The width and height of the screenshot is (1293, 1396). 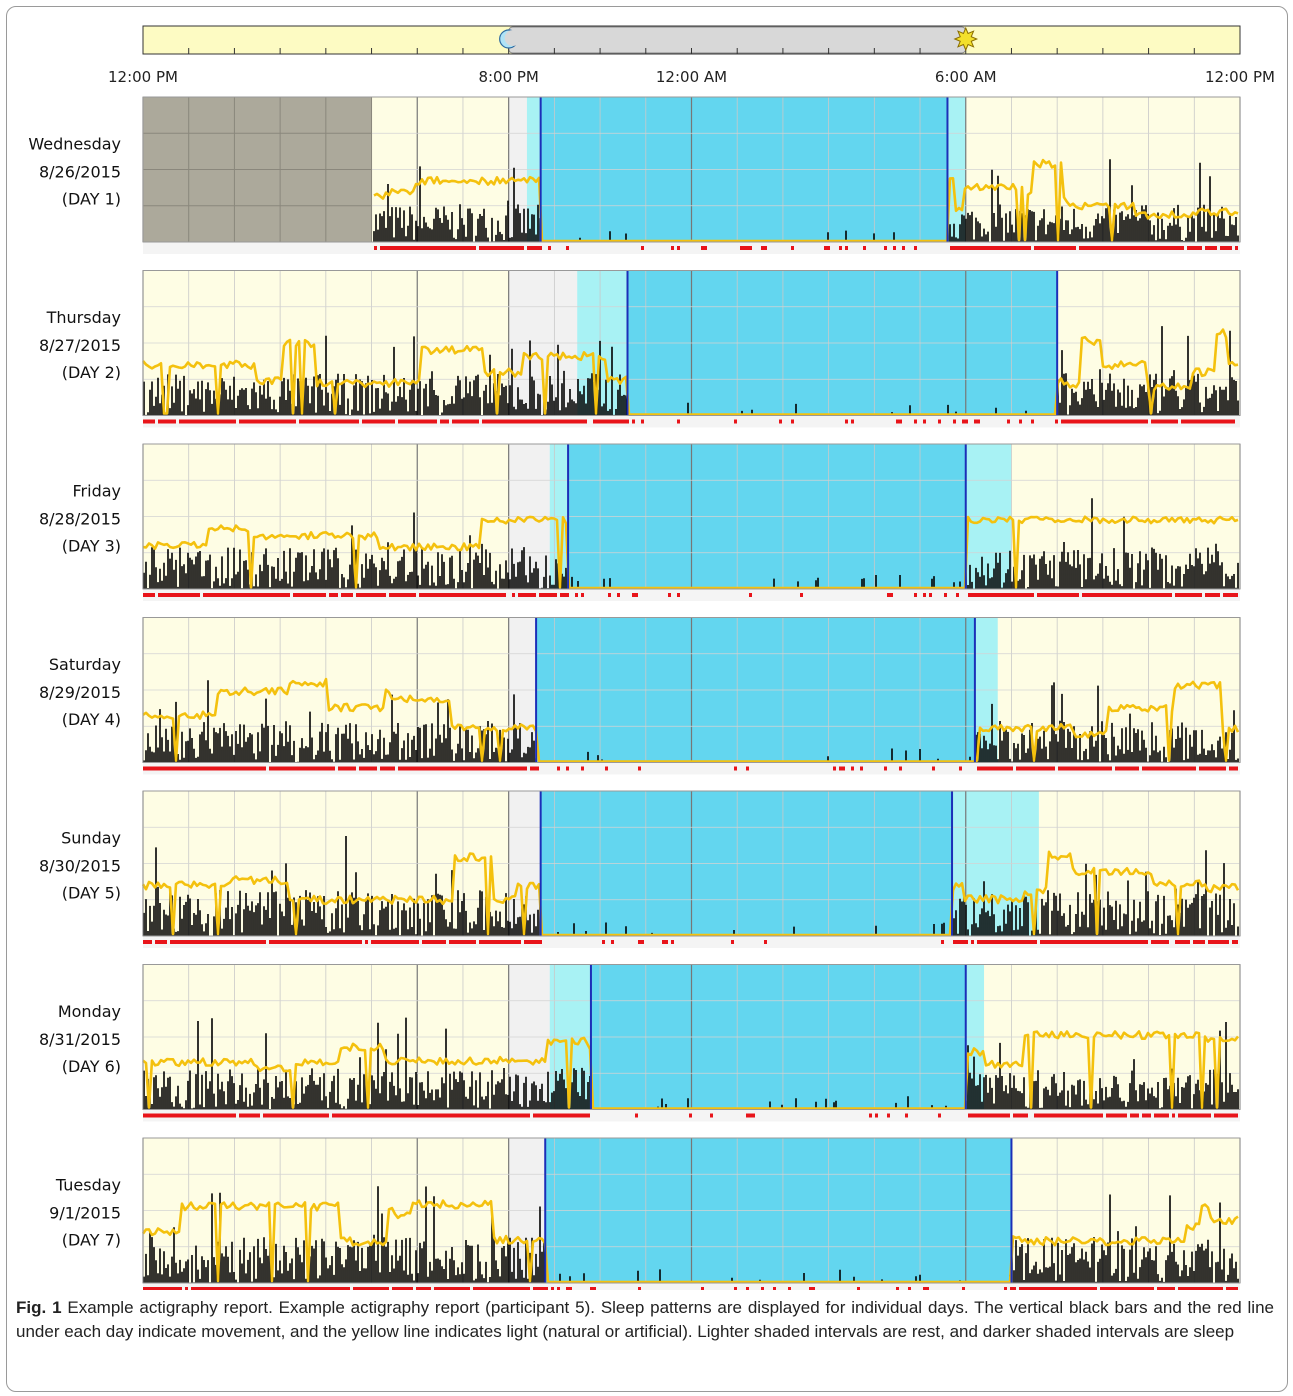 What do you see at coordinates (74, 144) in the screenshot?
I see `day-weekday-label: Wednesday` at bounding box center [74, 144].